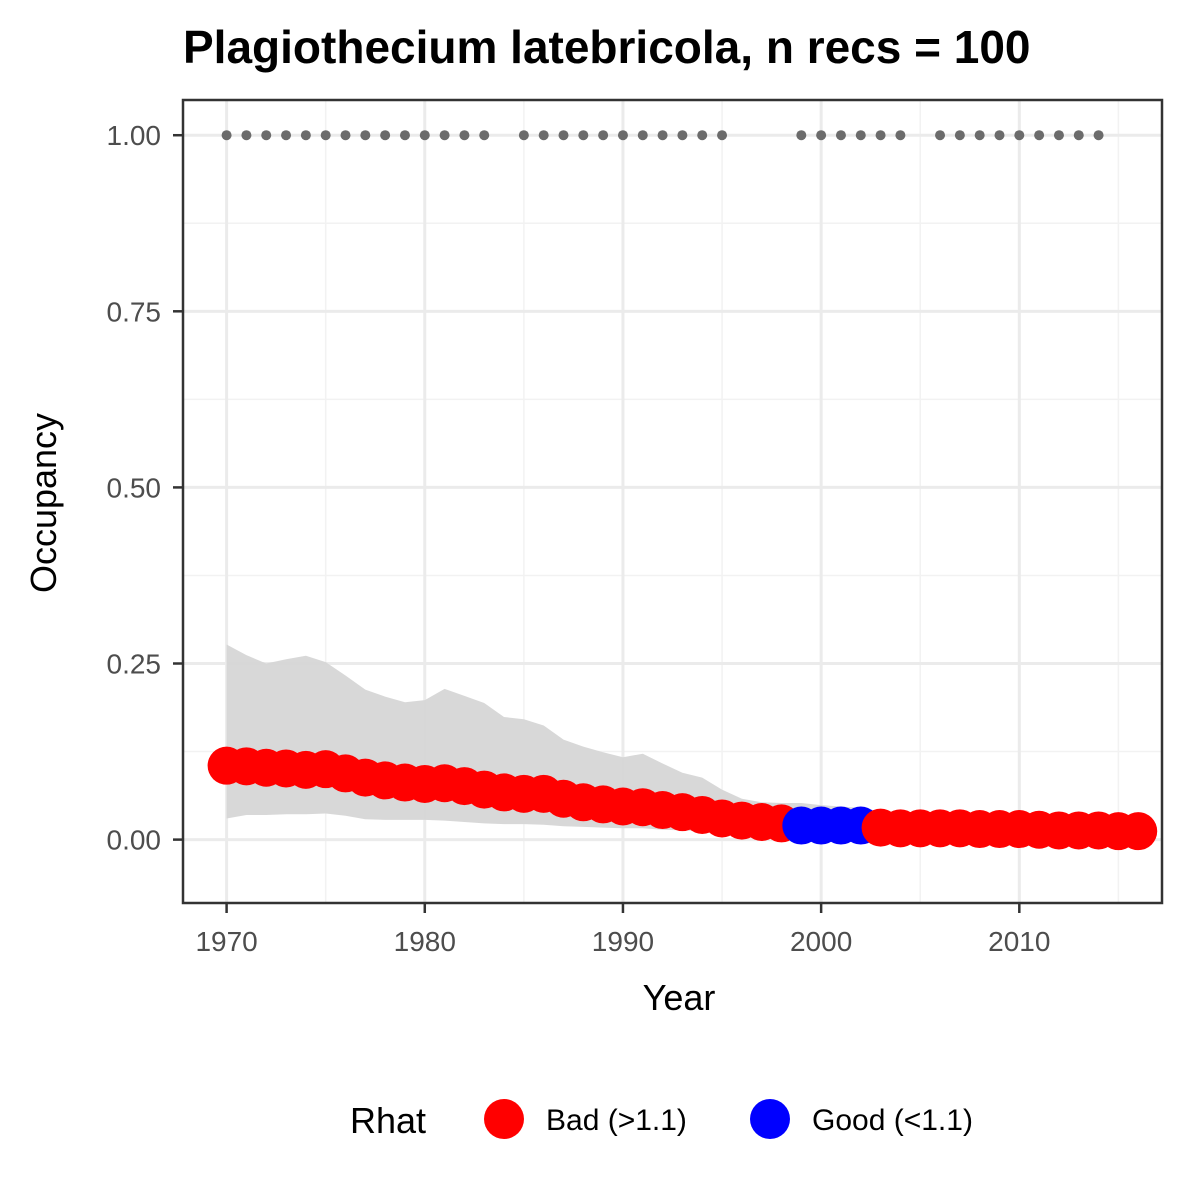 Image resolution: width=1200 pixels, height=1200 pixels. What do you see at coordinates (607, 47) in the screenshot?
I see `chart-title: Plagiothecium latebricola, n recs = 100` at bounding box center [607, 47].